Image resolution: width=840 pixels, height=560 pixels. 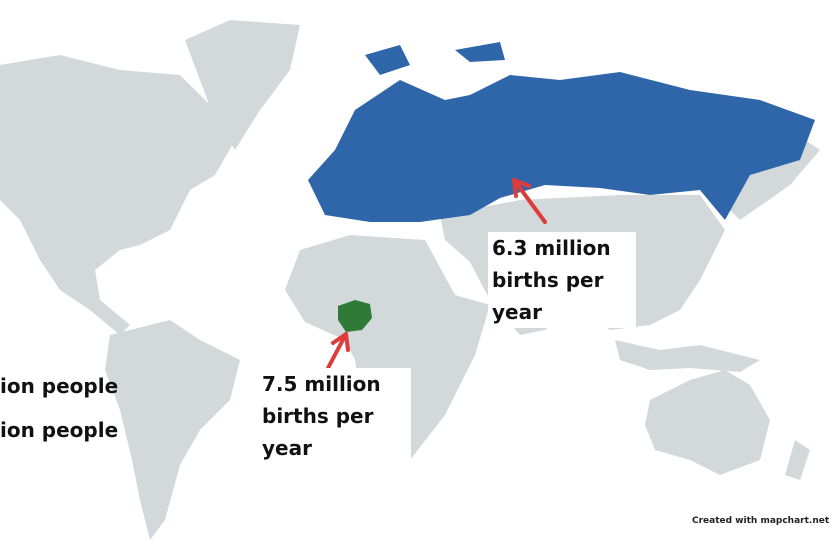 What do you see at coordinates (761, 521) in the screenshot?
I see `credit-text: Created with mapchart.net` at bounding box center [761, 521].